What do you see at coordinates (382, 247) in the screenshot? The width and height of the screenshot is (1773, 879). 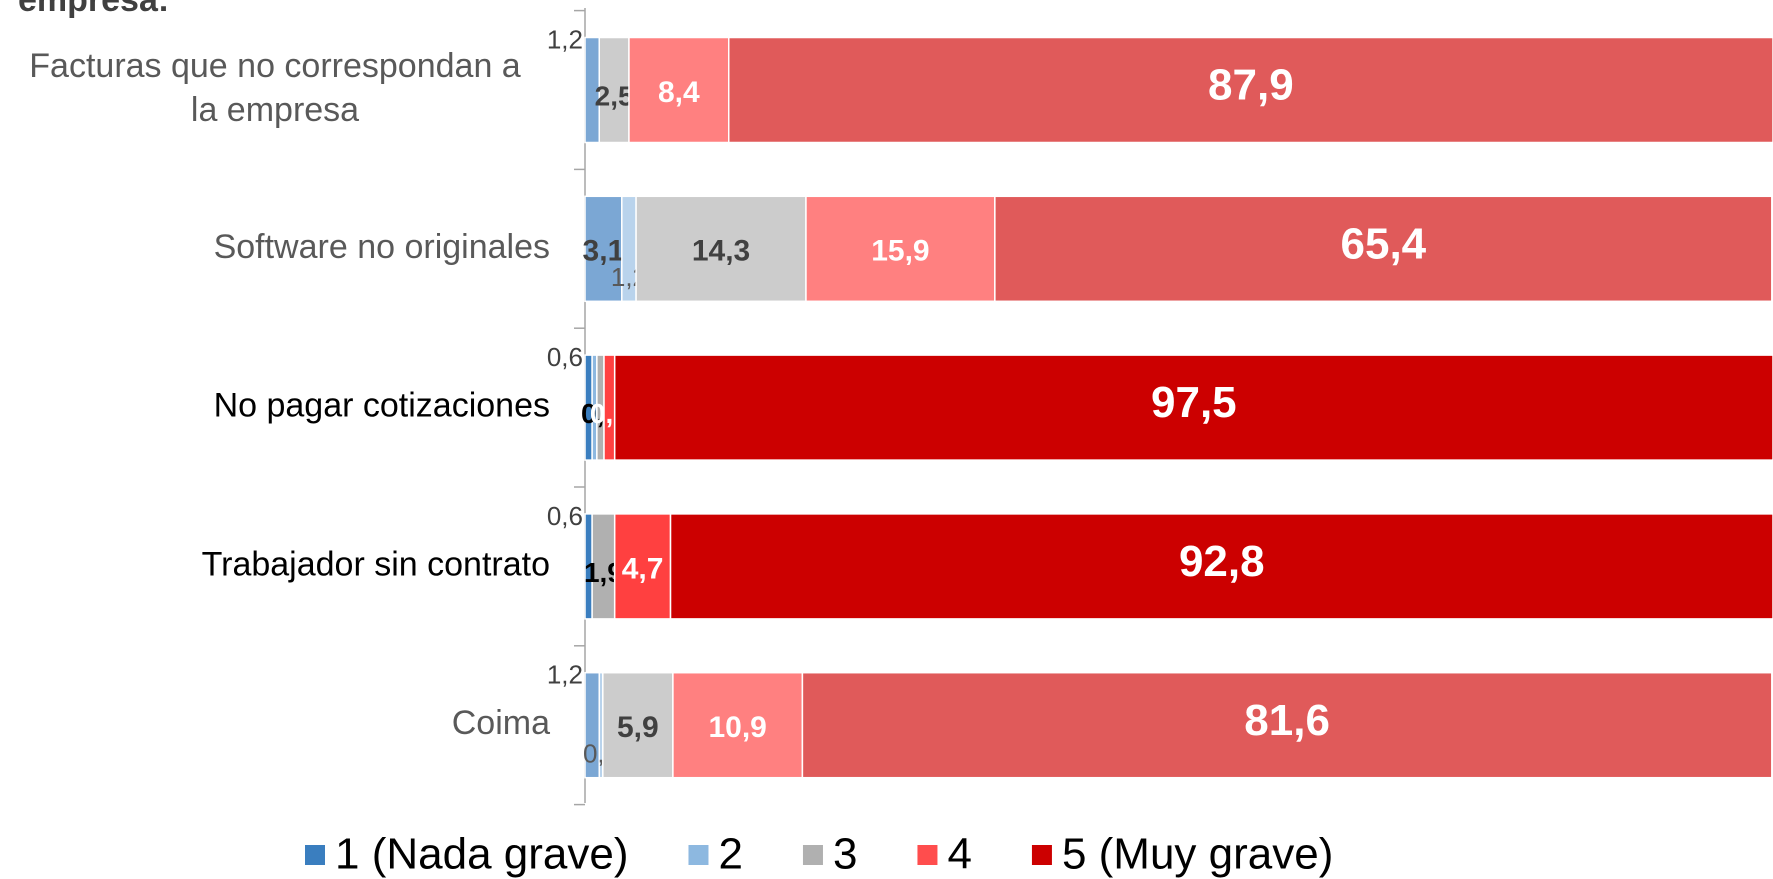 I see `category-label: Software no originales` at bounding box center [382, 247].